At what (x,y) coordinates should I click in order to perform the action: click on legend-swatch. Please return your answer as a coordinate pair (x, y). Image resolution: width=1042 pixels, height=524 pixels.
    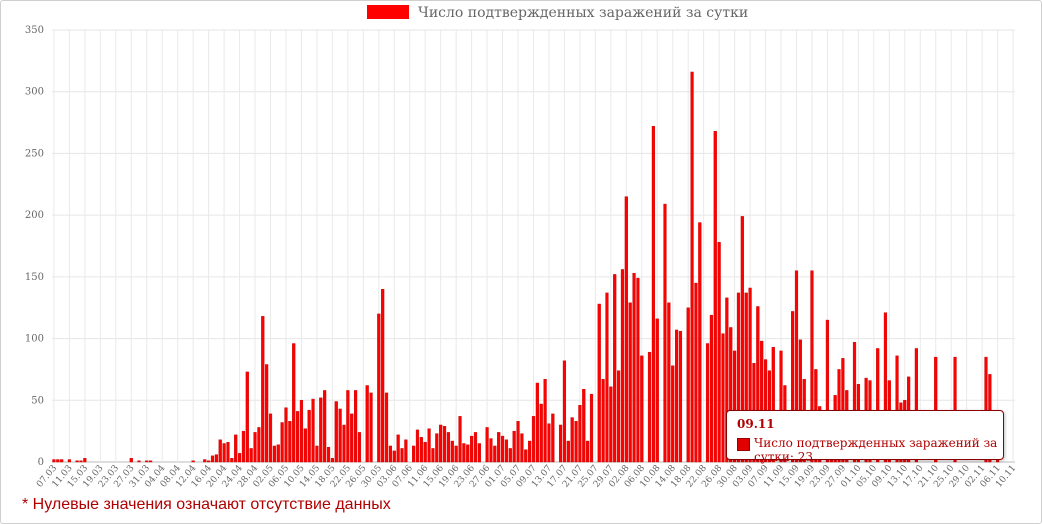
    Looking at the image, I should click on (388, 12).